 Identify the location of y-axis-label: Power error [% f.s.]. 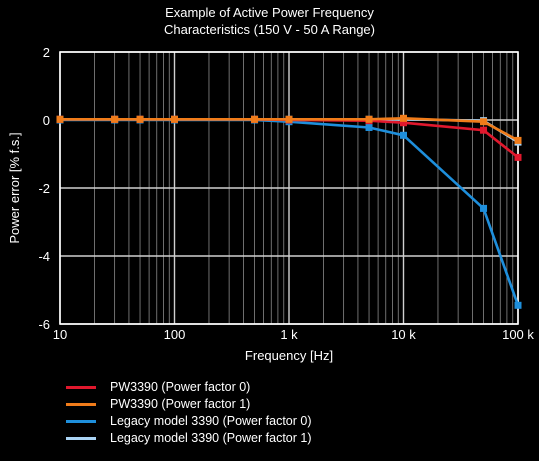
(14, 187).